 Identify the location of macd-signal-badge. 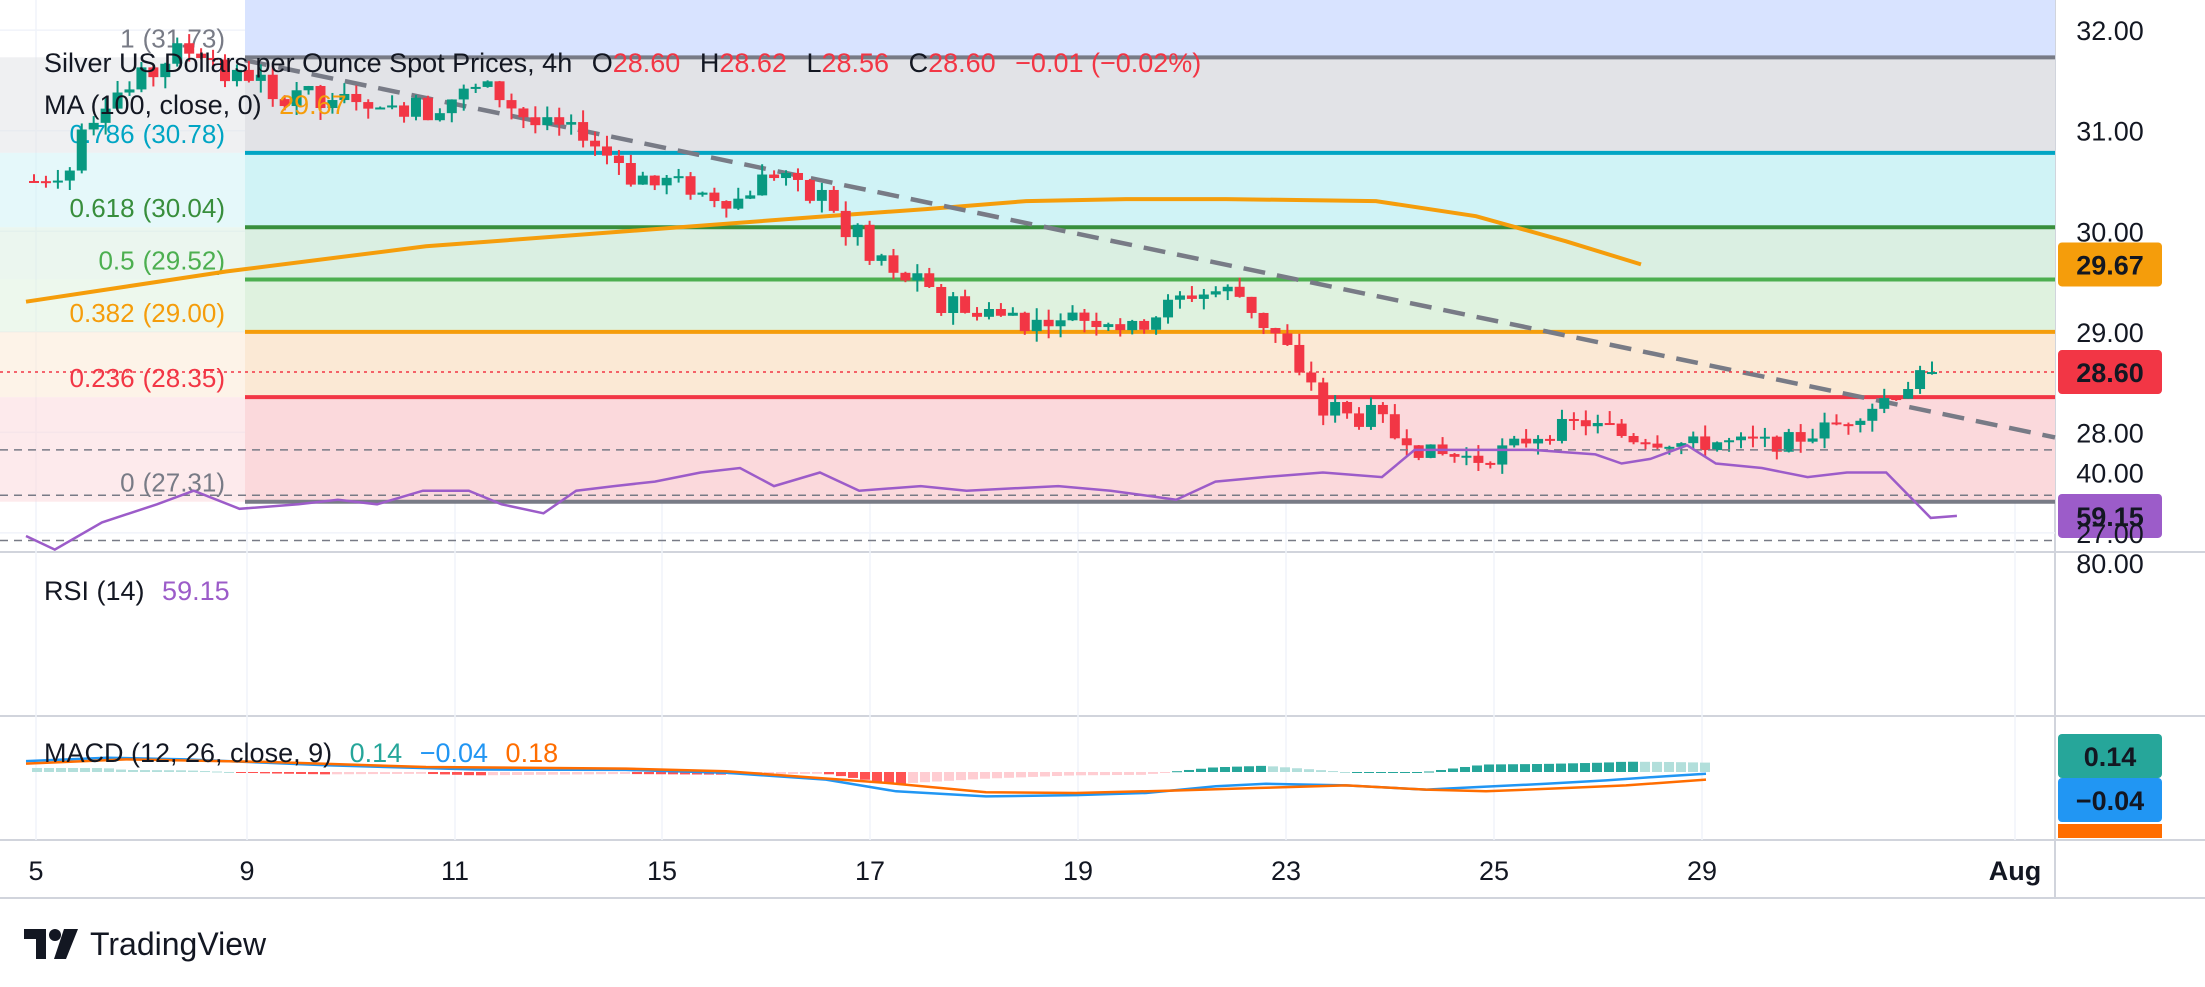
(2110, 831).